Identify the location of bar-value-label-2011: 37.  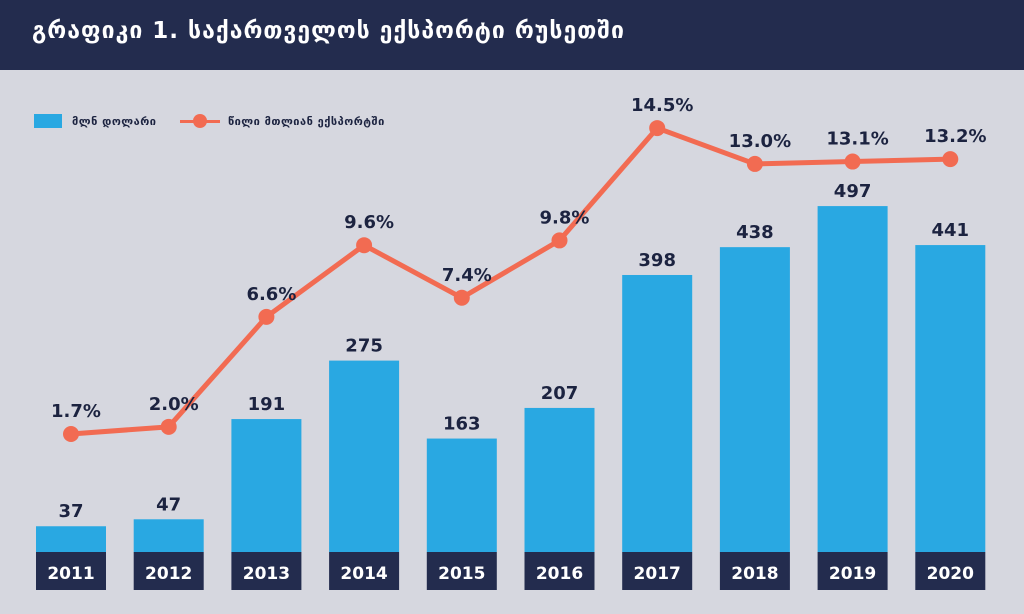
(70, 511).